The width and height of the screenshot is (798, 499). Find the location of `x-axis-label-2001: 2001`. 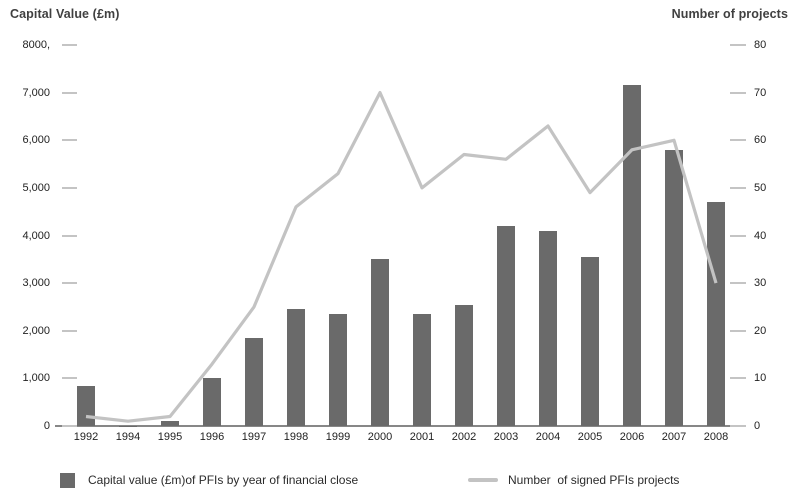

x-axis-label-2001: 2001 is located at coordinates (422, 437).